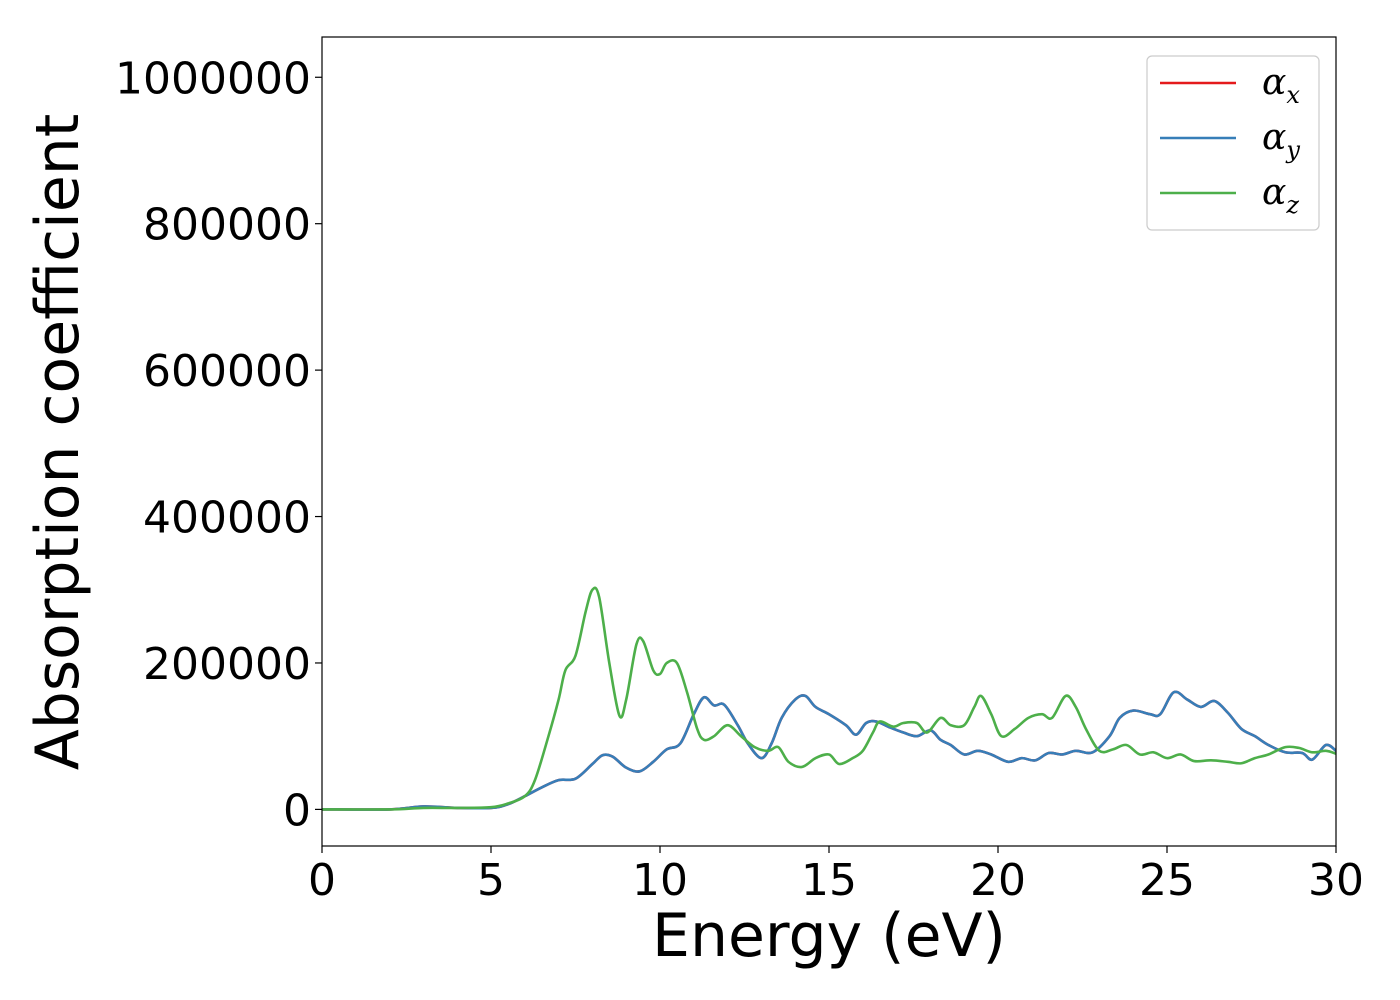 The width and height of the screenshot is (1400, 1000). Describe the element at coordinates (227, 518) in the screenshot. I see `y-tick-label: 400000` at that location.